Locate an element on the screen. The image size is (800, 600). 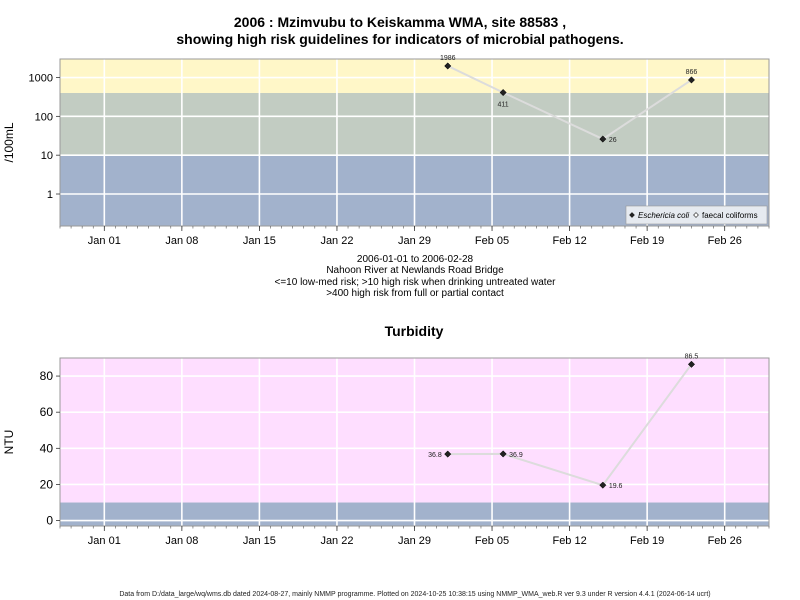
data-label-0: 1986 is located at coordinates (448, 58).